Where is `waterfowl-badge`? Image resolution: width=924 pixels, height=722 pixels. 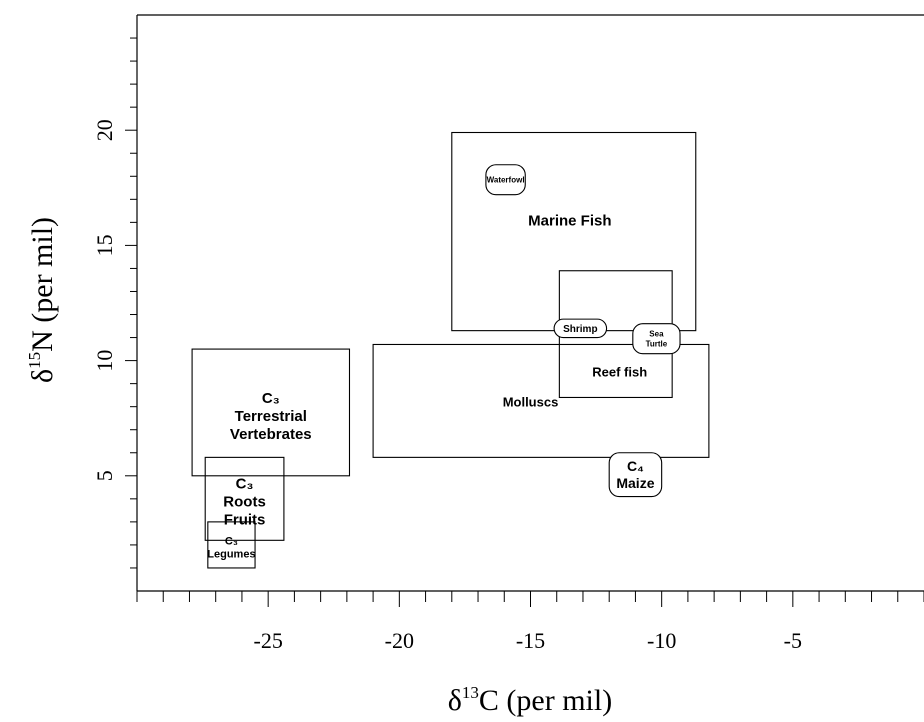 waterfowl-badge is located at coordinates (505, 180).